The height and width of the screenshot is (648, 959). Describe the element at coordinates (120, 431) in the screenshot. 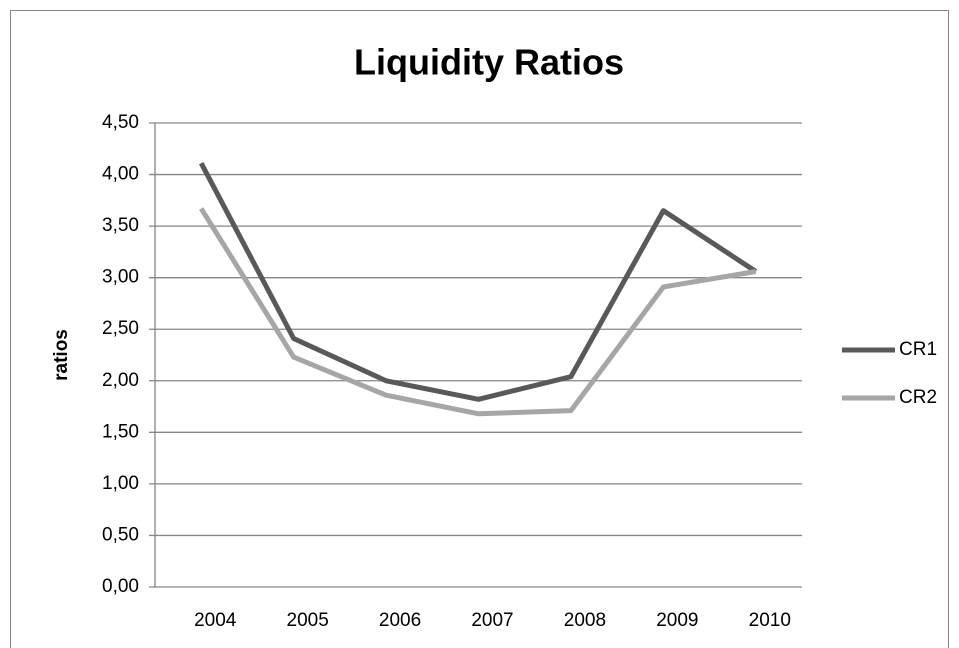

I see `y-tick-label: 1,50` at that location.